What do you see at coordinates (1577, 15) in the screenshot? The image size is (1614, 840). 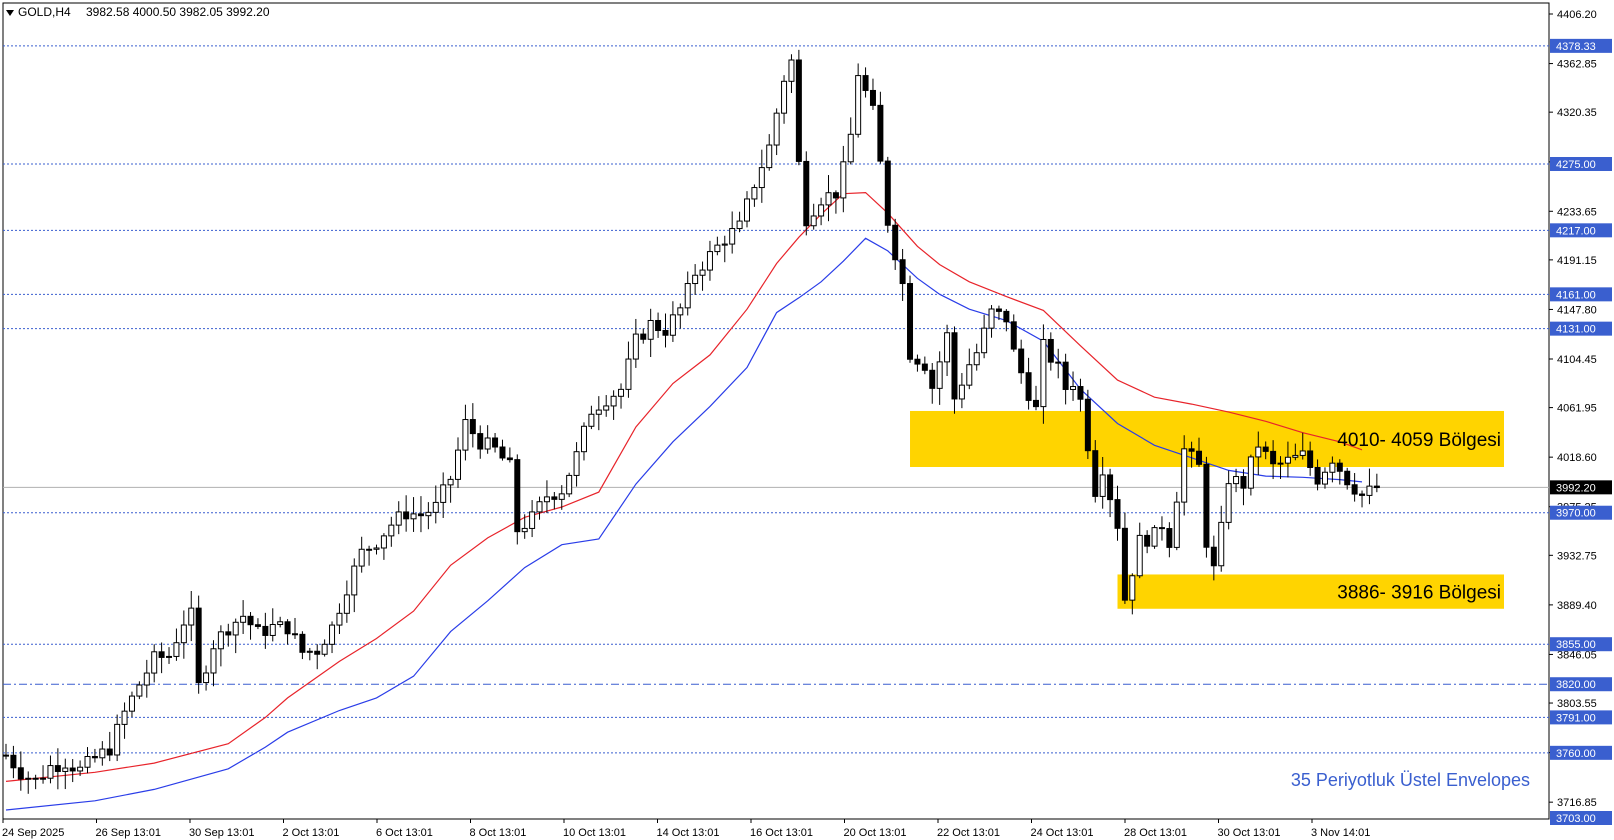 I see `price-tick-label: 4406.20` at bounding box center [1577, 15].